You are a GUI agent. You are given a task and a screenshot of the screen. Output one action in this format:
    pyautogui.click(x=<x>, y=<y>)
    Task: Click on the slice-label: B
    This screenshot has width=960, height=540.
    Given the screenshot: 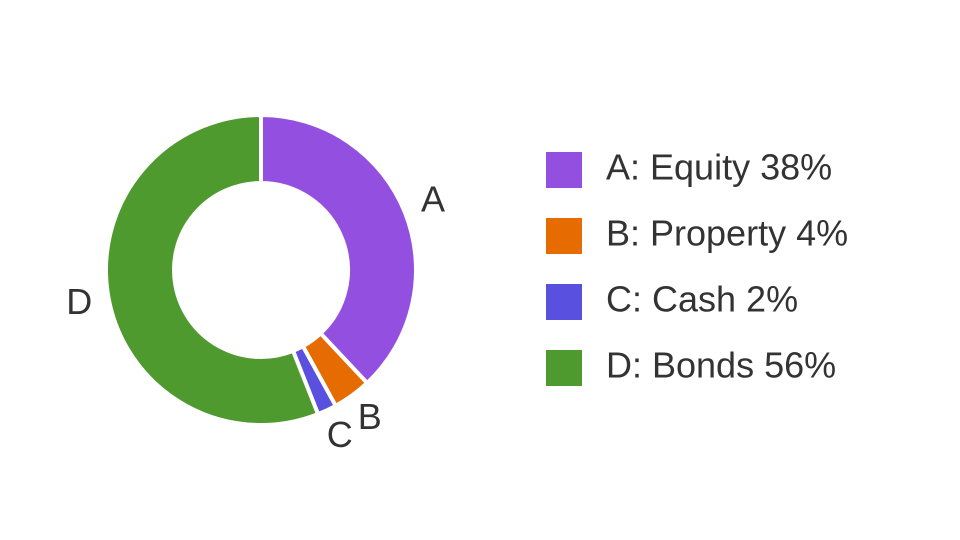 What is the action you would take?
    pyautogui.click(x=370, y=416)
    